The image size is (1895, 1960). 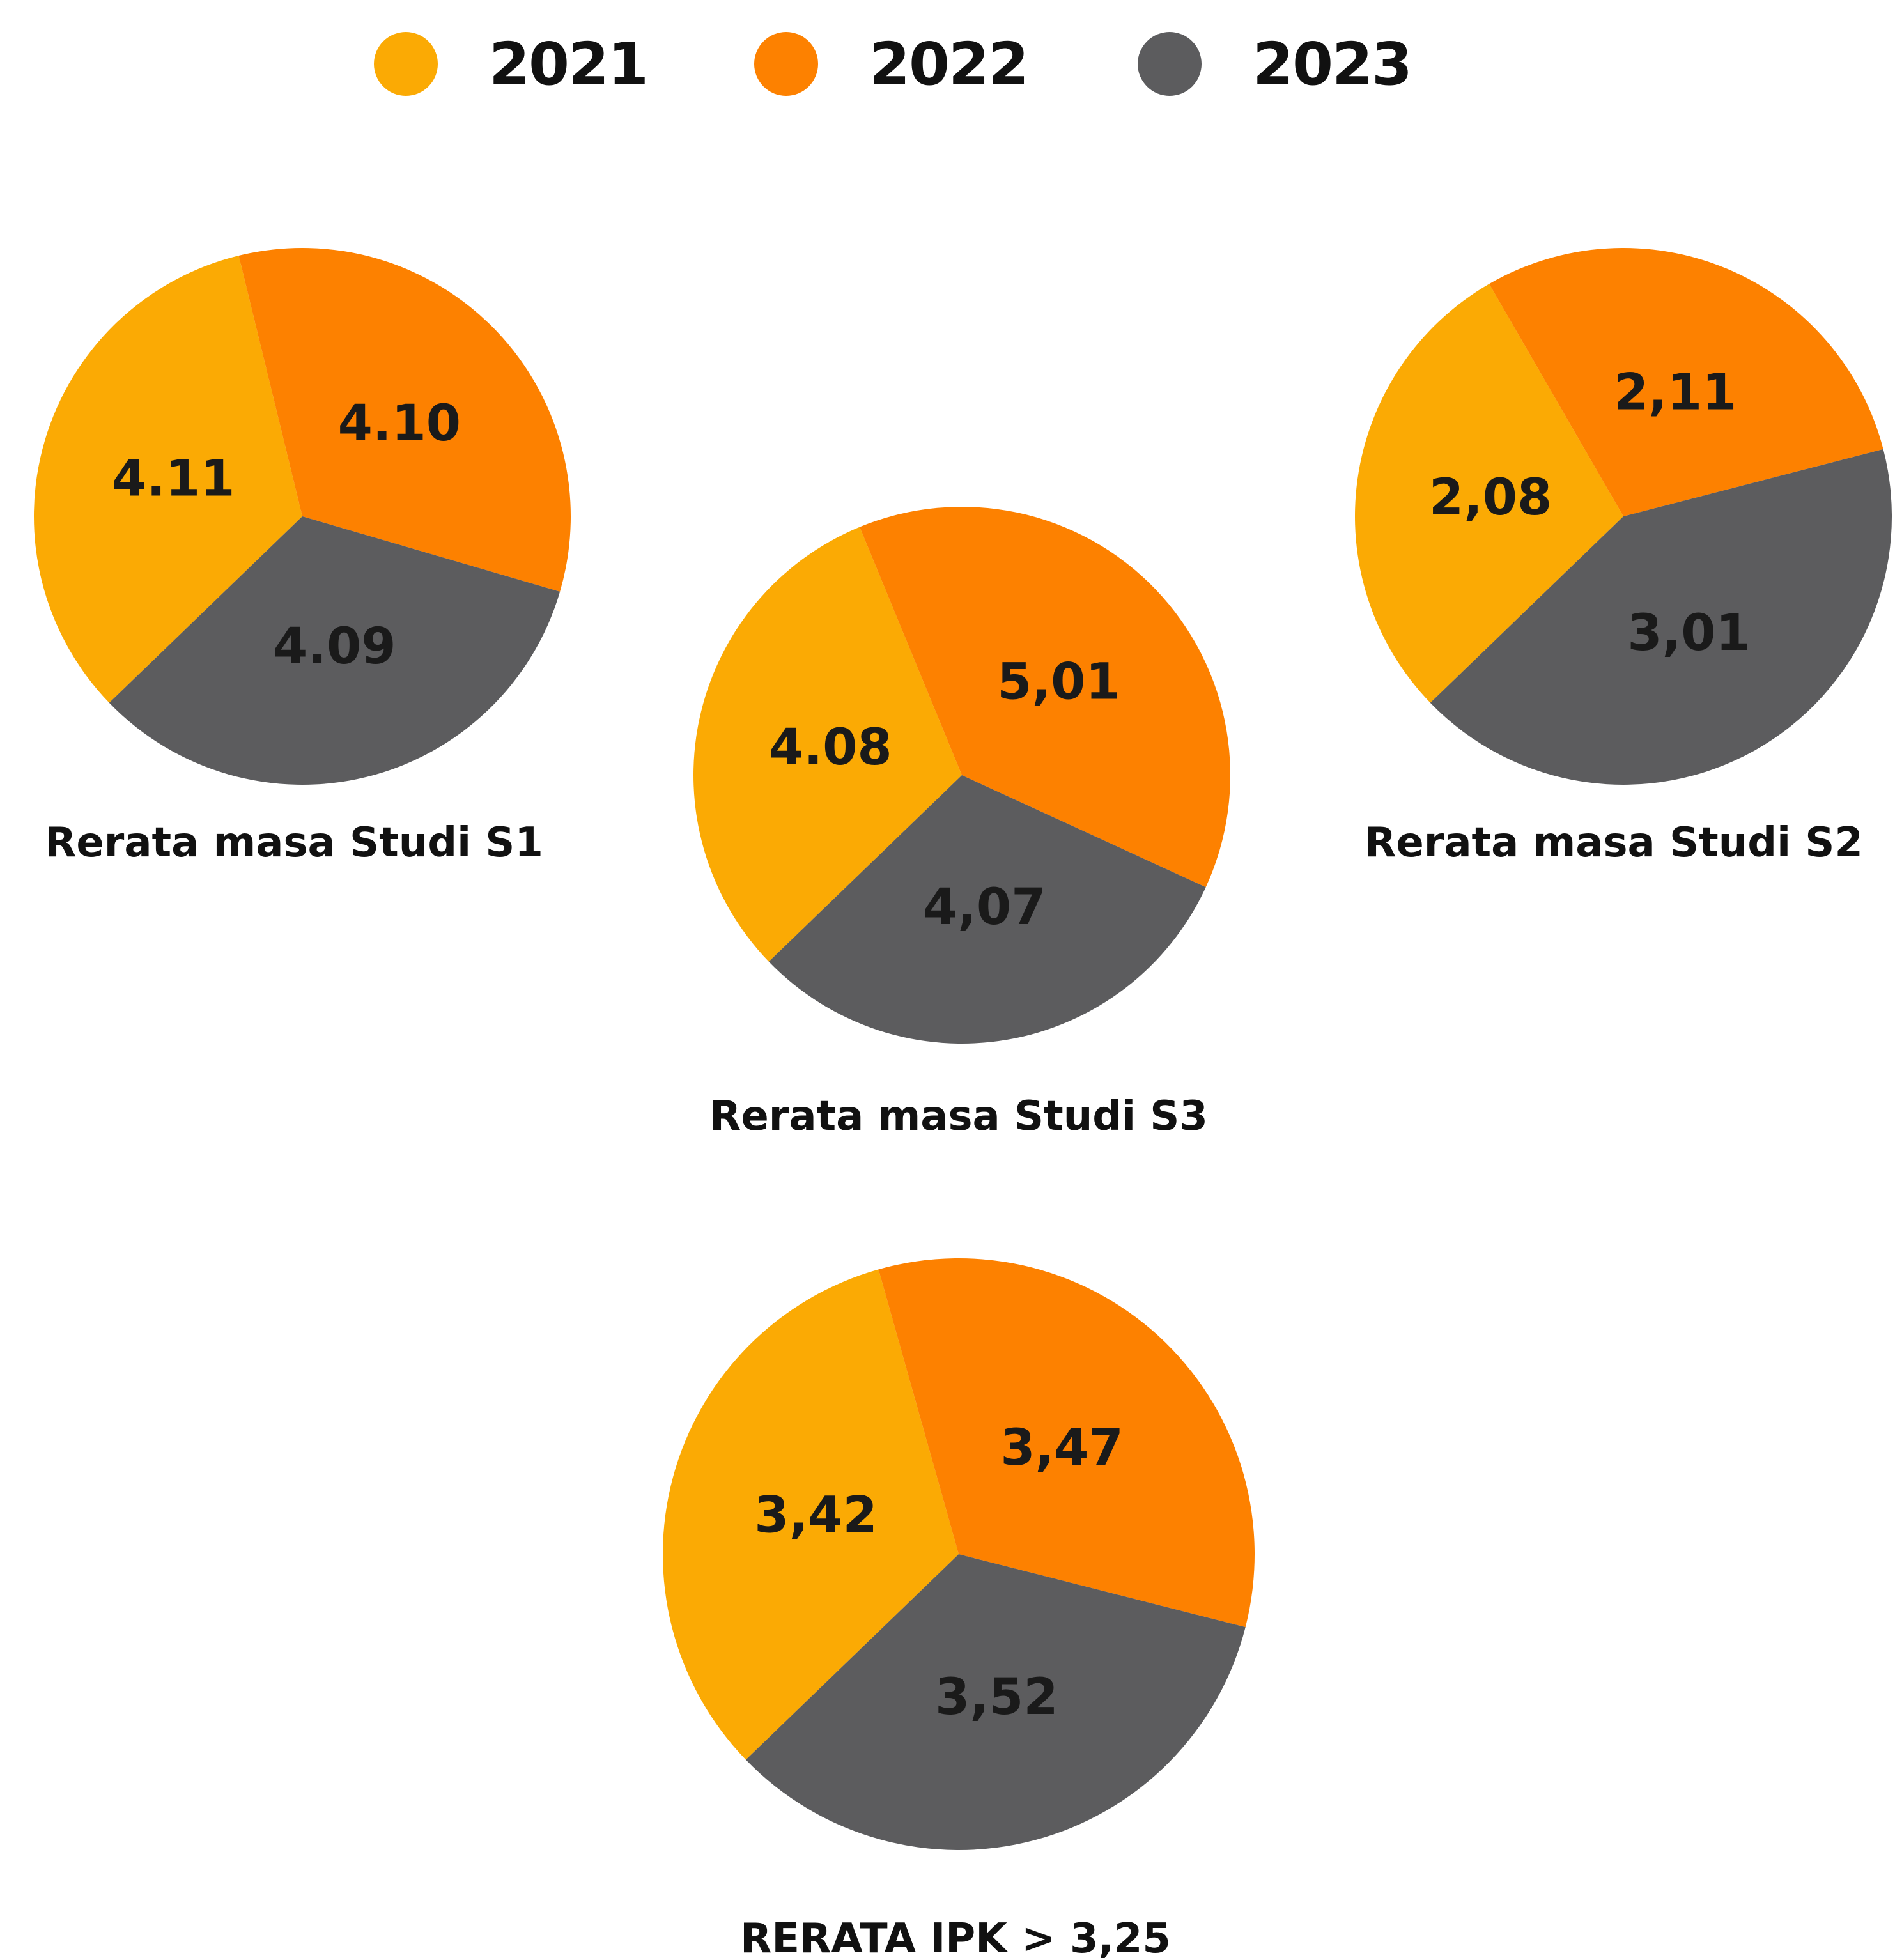 What do you see at coordinates (786, 64) in the screenshot?
I see `legend-swatch-2022` at bounding box center [786, 64].